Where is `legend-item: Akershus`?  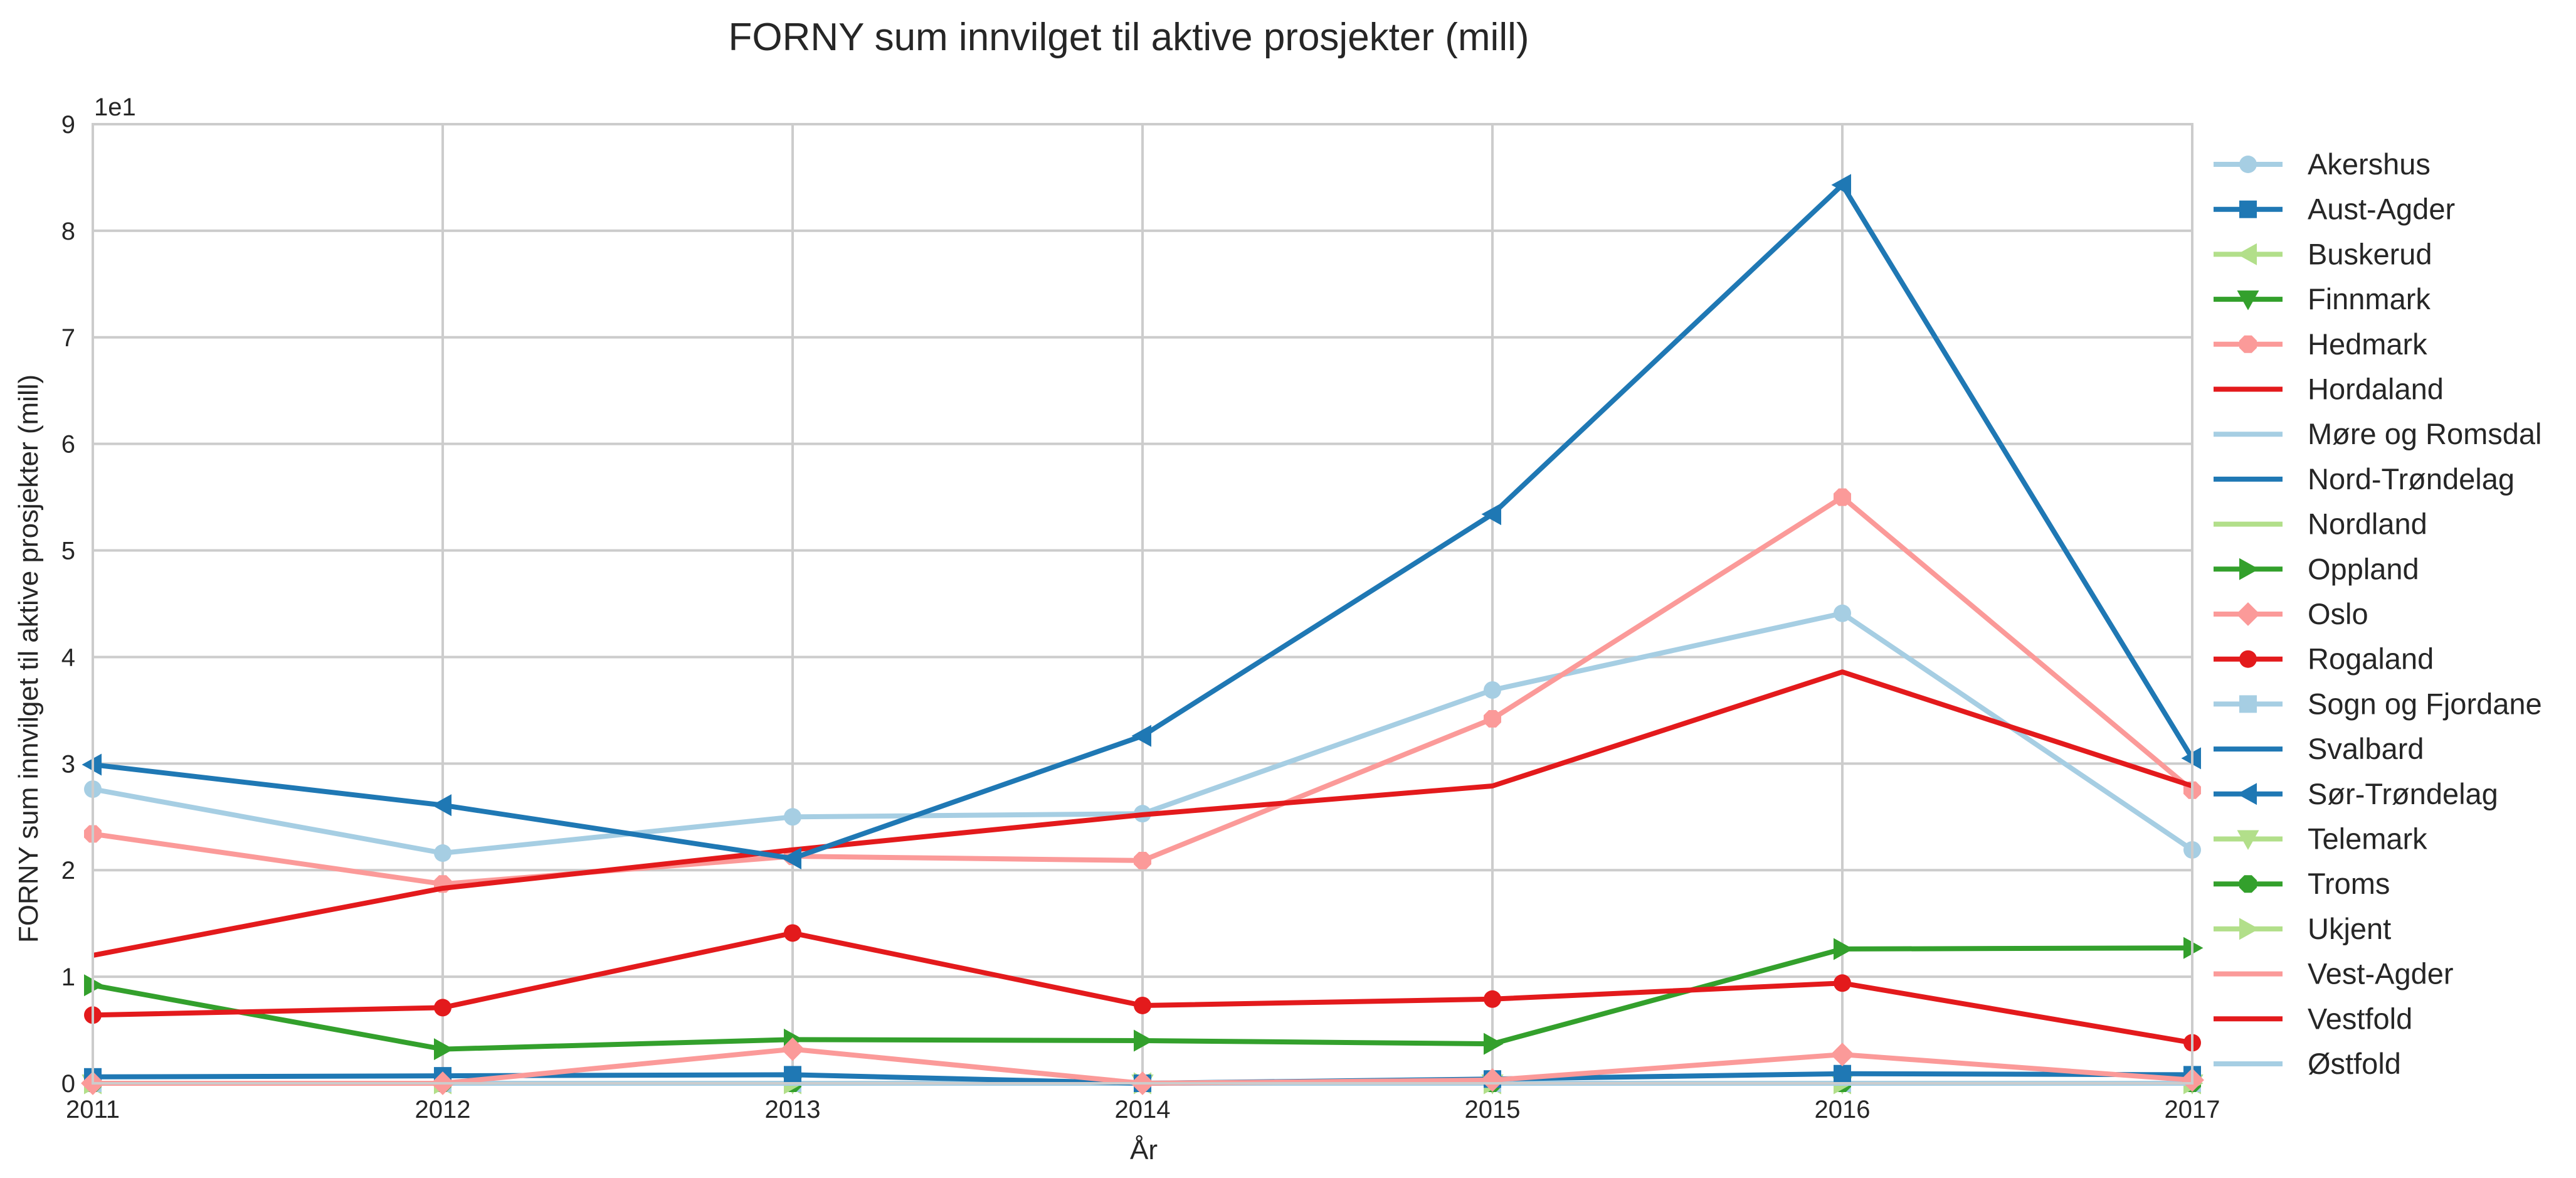 legend-item: Akershus is located at coordinates (2322, 164).